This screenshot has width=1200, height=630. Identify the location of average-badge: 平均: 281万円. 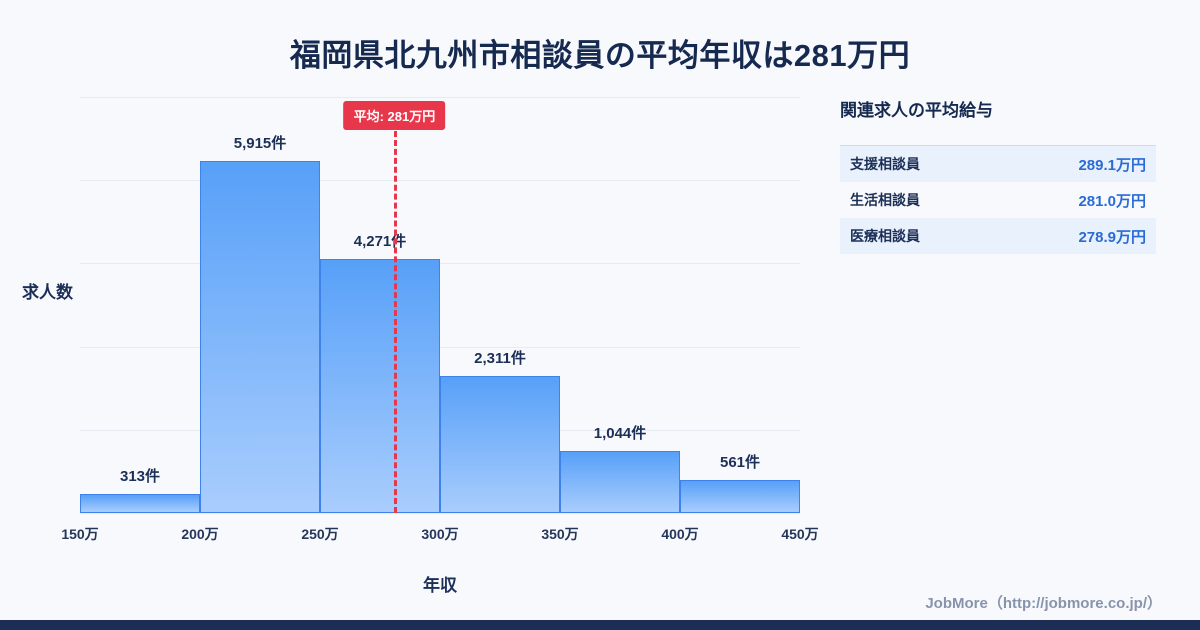
(394, 115).